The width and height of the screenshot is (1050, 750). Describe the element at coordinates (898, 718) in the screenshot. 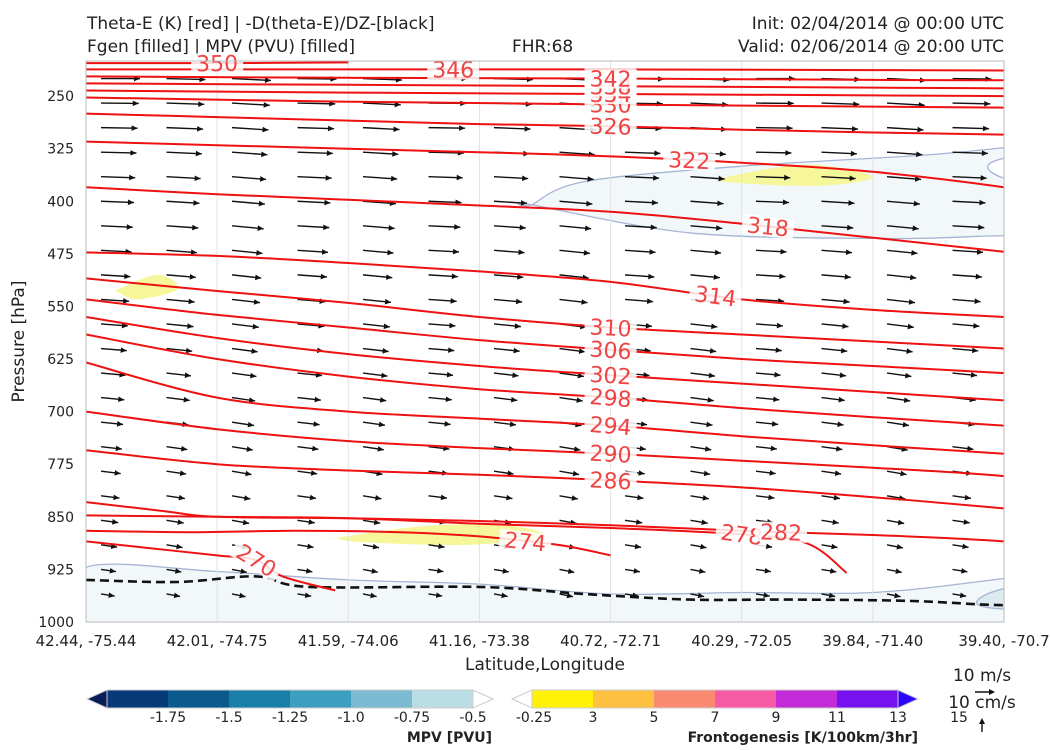

I see `colorbar-tick: 13` at that location.